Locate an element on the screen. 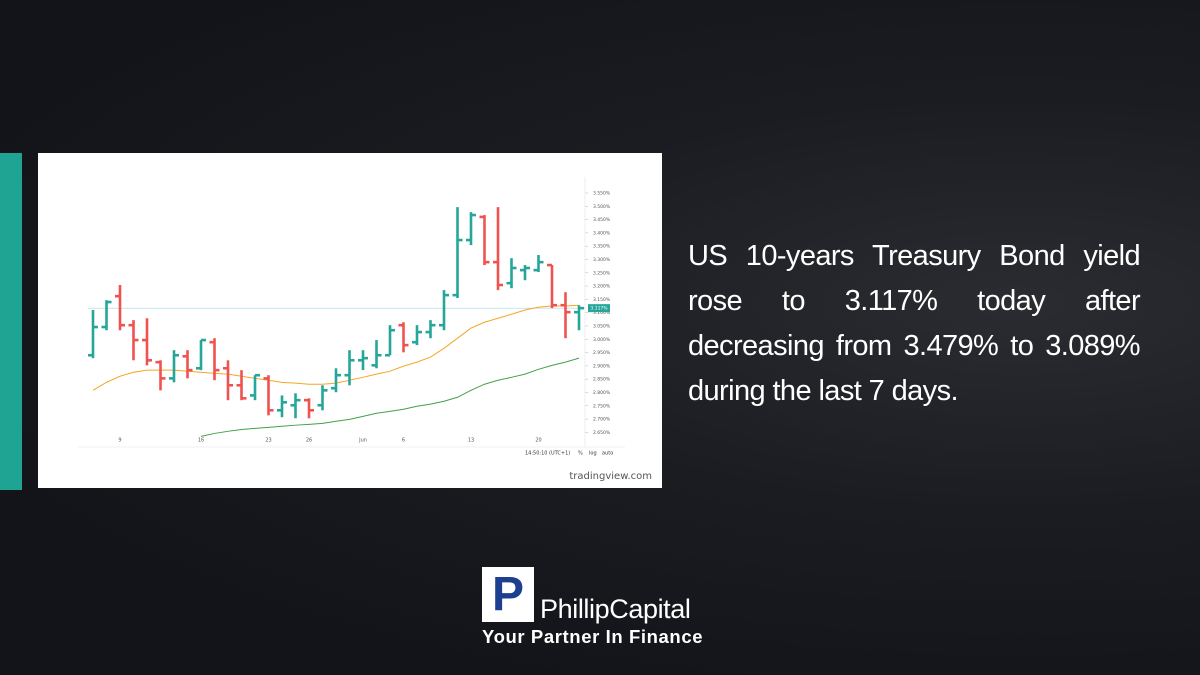 This screenshot has height=675, width=1200. y-tick-label: 3.050% is located at coordinates (602, 326).